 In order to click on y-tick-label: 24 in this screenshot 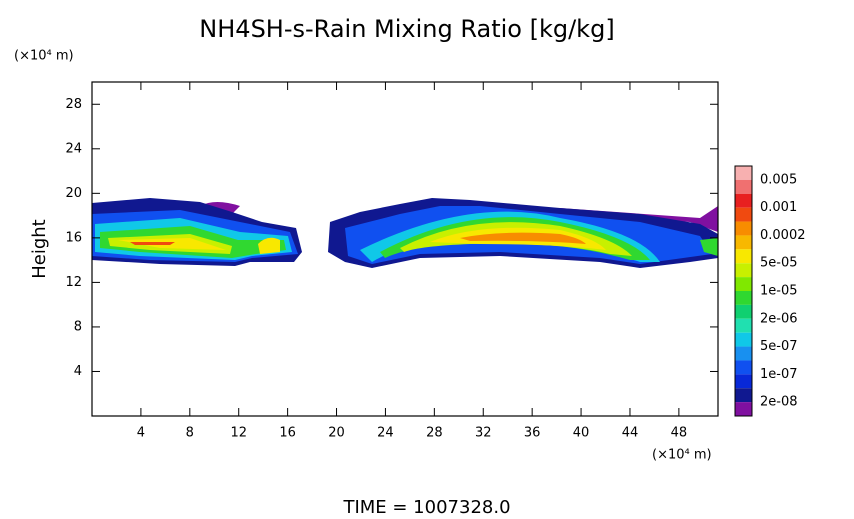, I will do `click(73, 148)`.